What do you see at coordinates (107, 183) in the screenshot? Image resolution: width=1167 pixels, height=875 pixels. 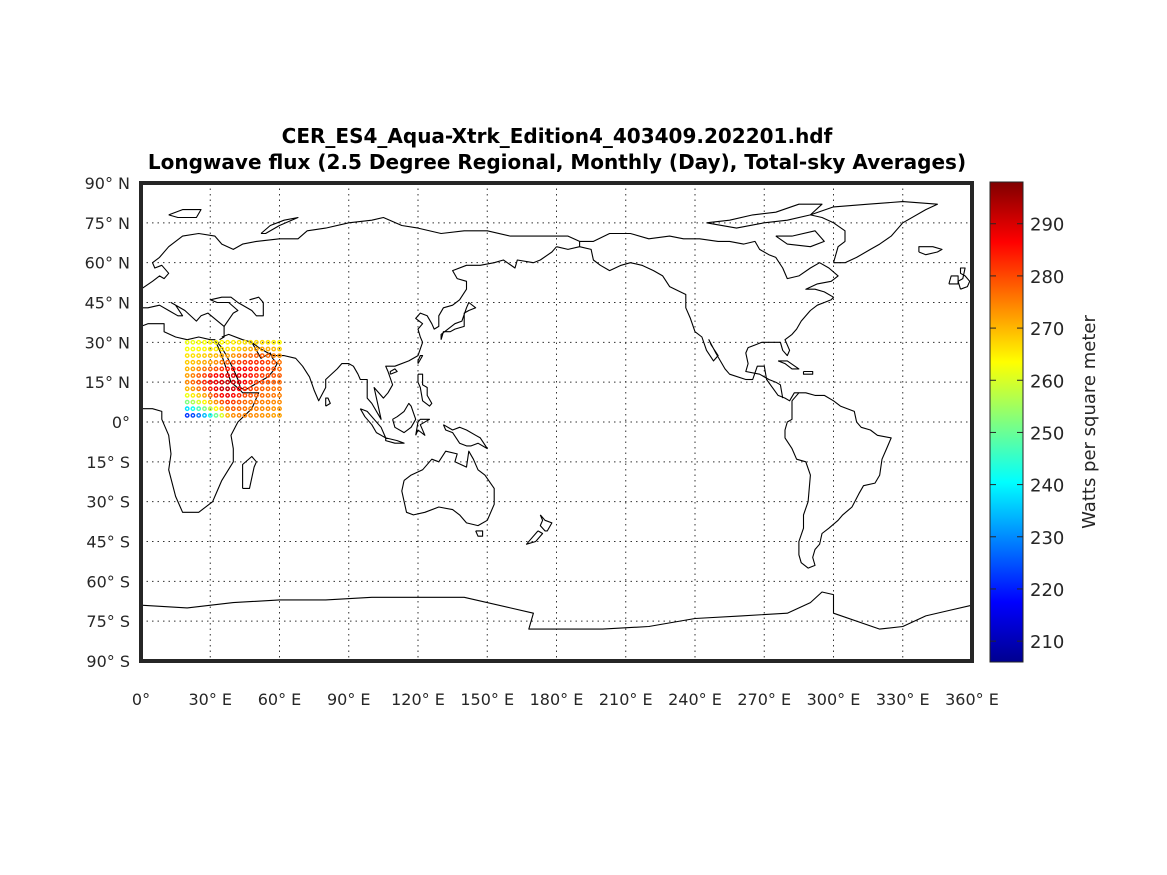 I see `latitude-tick-label: 90° N` at bounding box center [107, 183].